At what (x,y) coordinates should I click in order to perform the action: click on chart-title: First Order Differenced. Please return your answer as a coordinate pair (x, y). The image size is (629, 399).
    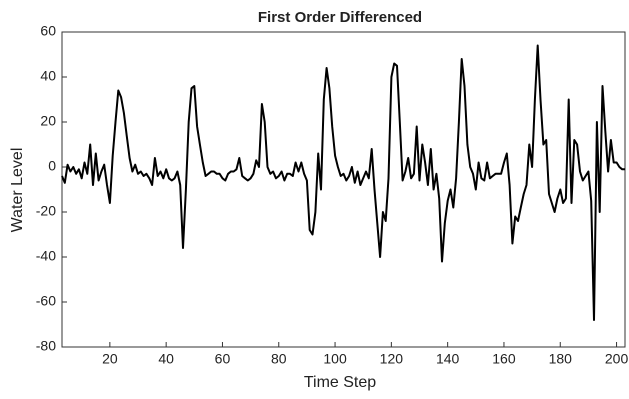
    Looking at the image, I should click on (340, 17).